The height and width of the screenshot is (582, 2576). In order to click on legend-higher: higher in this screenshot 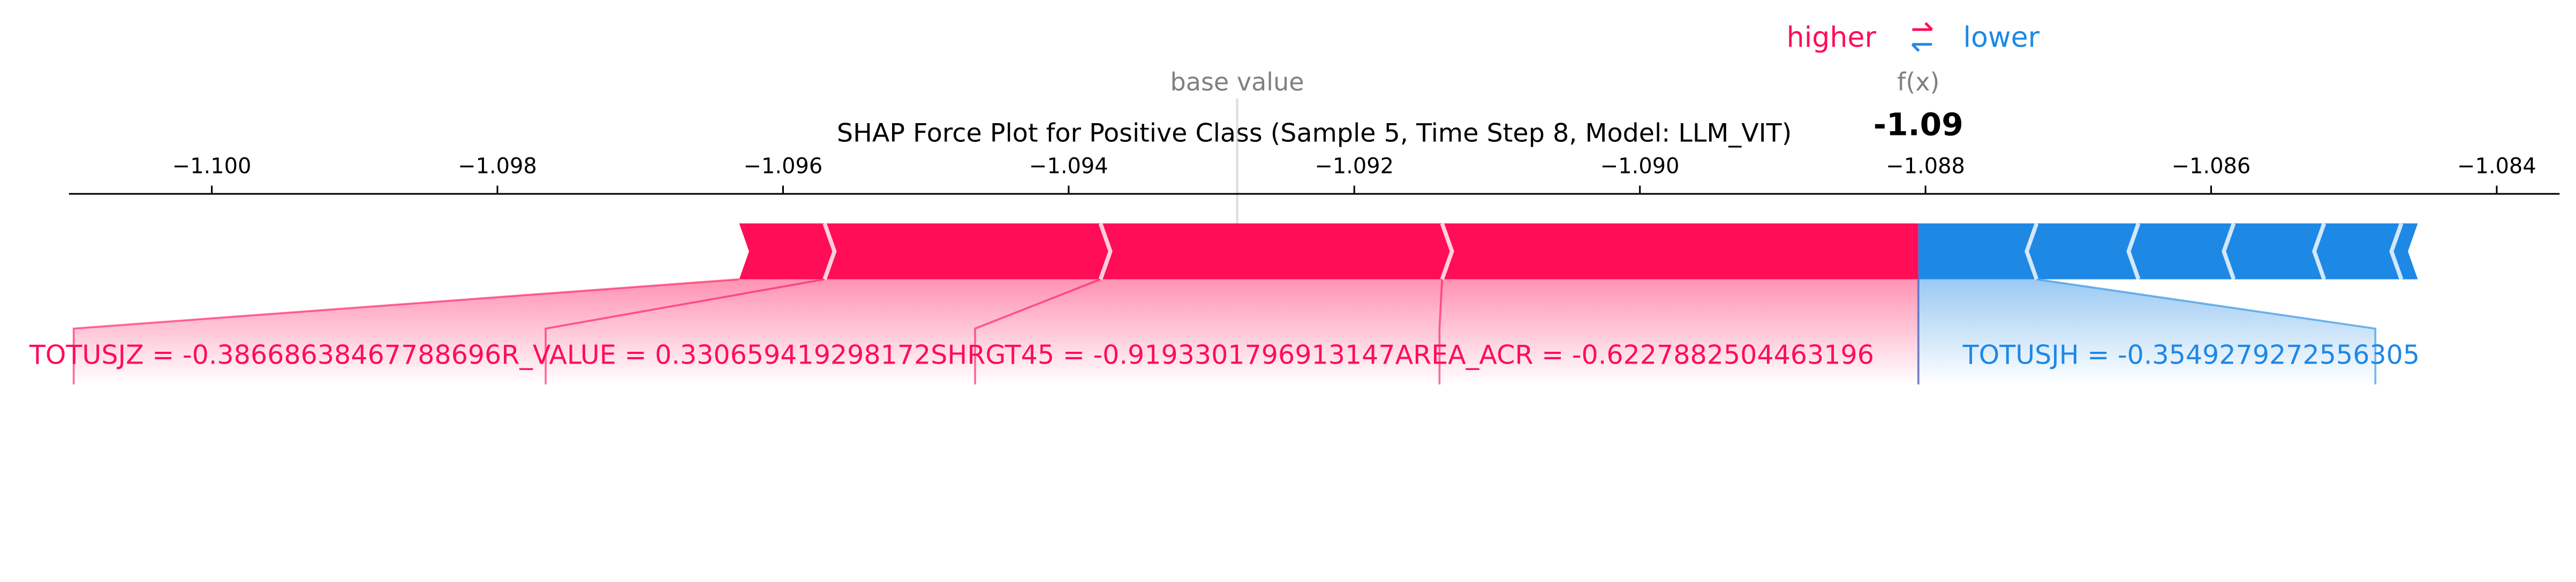, I will do `click(1832, 38)`.